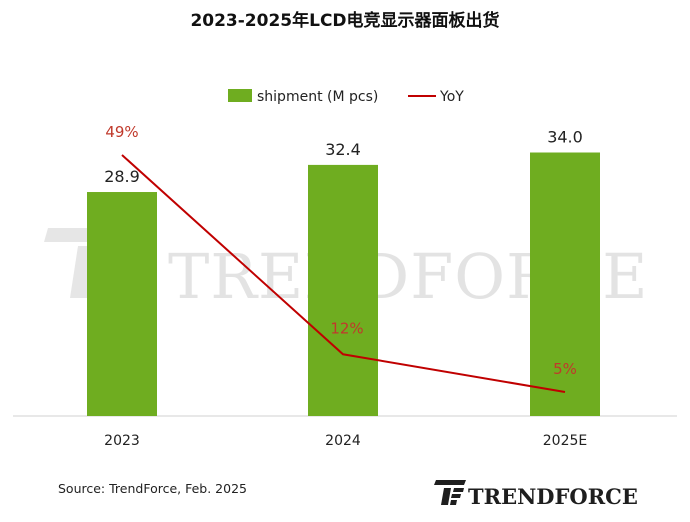 The height and width of the screenshot is (522, 690). Describe the element at coordinates (121, 132) in the screenshot. I see `yoy-label-2023: 49%` at that location.